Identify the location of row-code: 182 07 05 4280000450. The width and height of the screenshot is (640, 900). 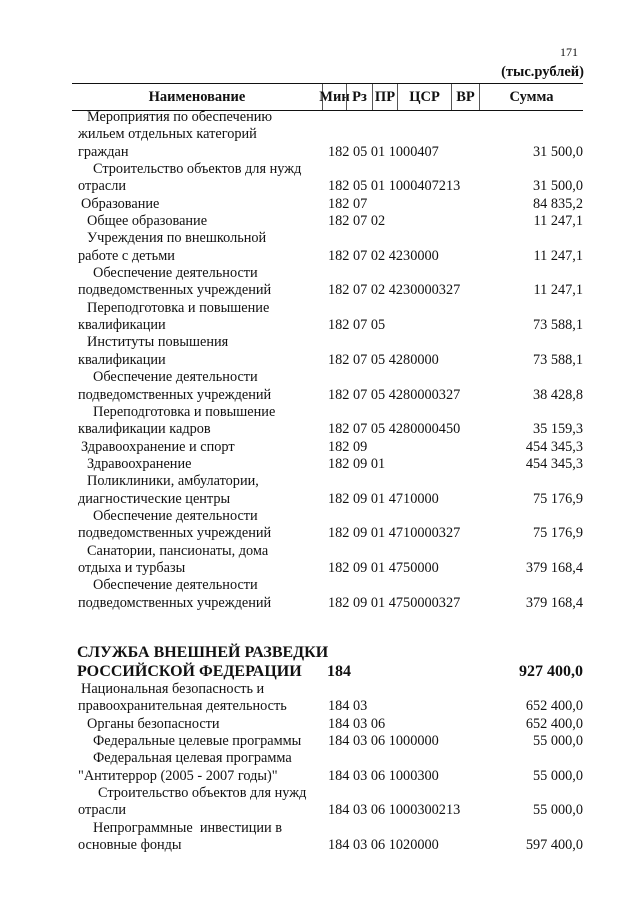
(394, 429).